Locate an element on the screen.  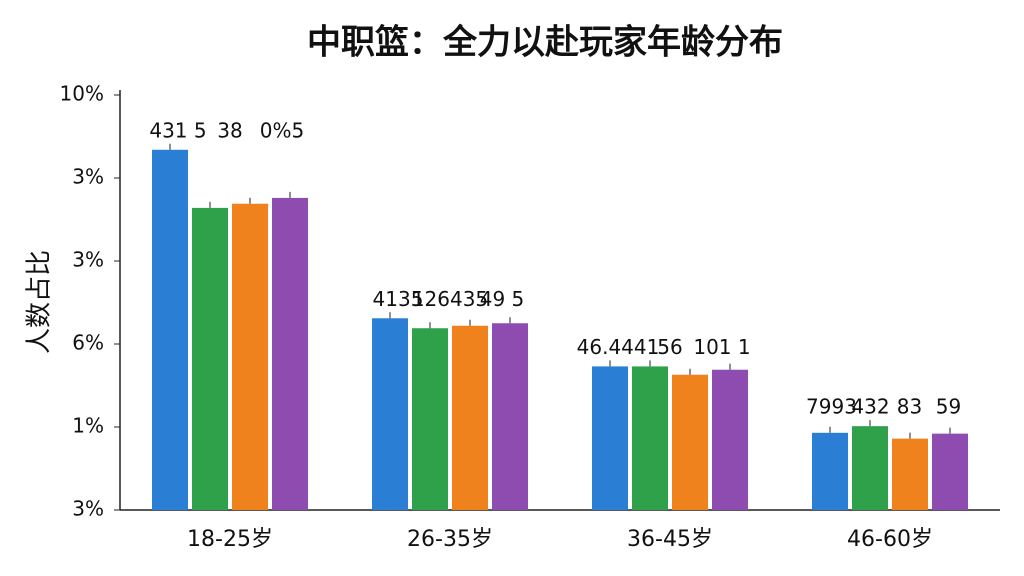
bar-annotation: 46.4441 is located at coordinates (618, 347).